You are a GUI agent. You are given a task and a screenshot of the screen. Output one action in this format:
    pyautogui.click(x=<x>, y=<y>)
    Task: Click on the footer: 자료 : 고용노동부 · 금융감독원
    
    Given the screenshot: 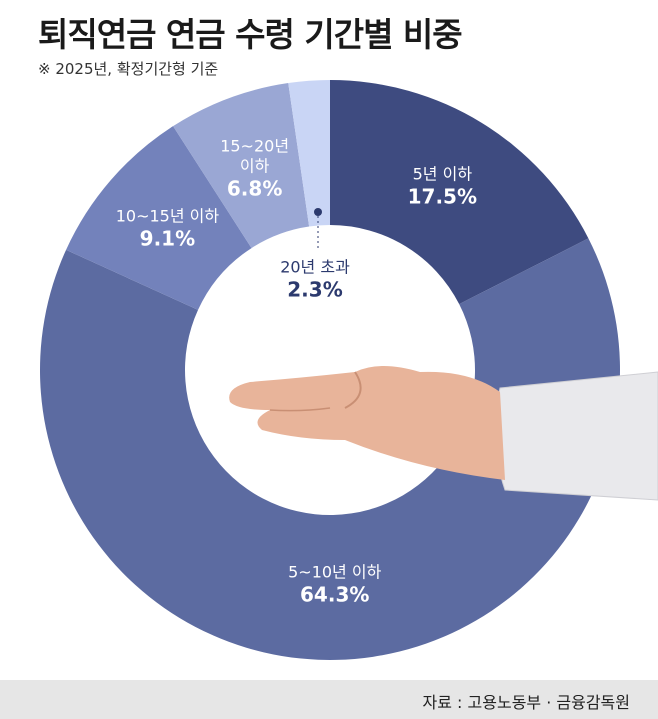 What is the action you would take?
    pyautogui.click(x=329, y=699)
    